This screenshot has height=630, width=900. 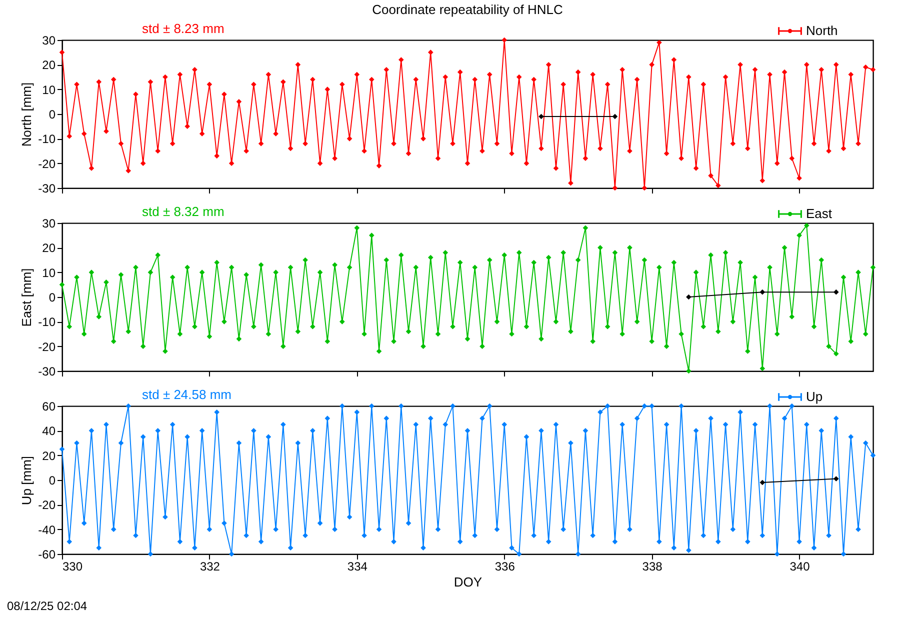 I want to click on legend-label: Up, so click(x=814, y=396).